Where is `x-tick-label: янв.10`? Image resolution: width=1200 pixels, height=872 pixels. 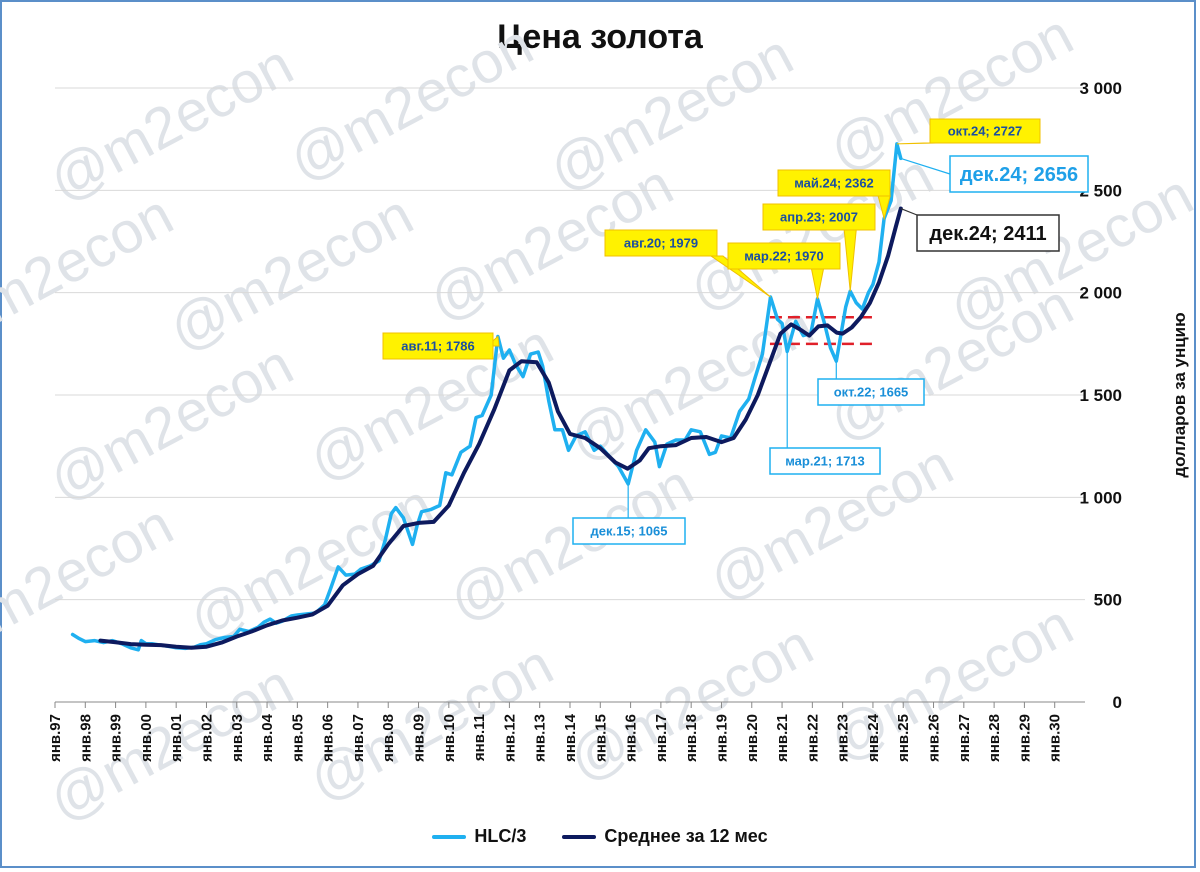
x-tick-label: янв.10 is located at coordinates (449, 738).